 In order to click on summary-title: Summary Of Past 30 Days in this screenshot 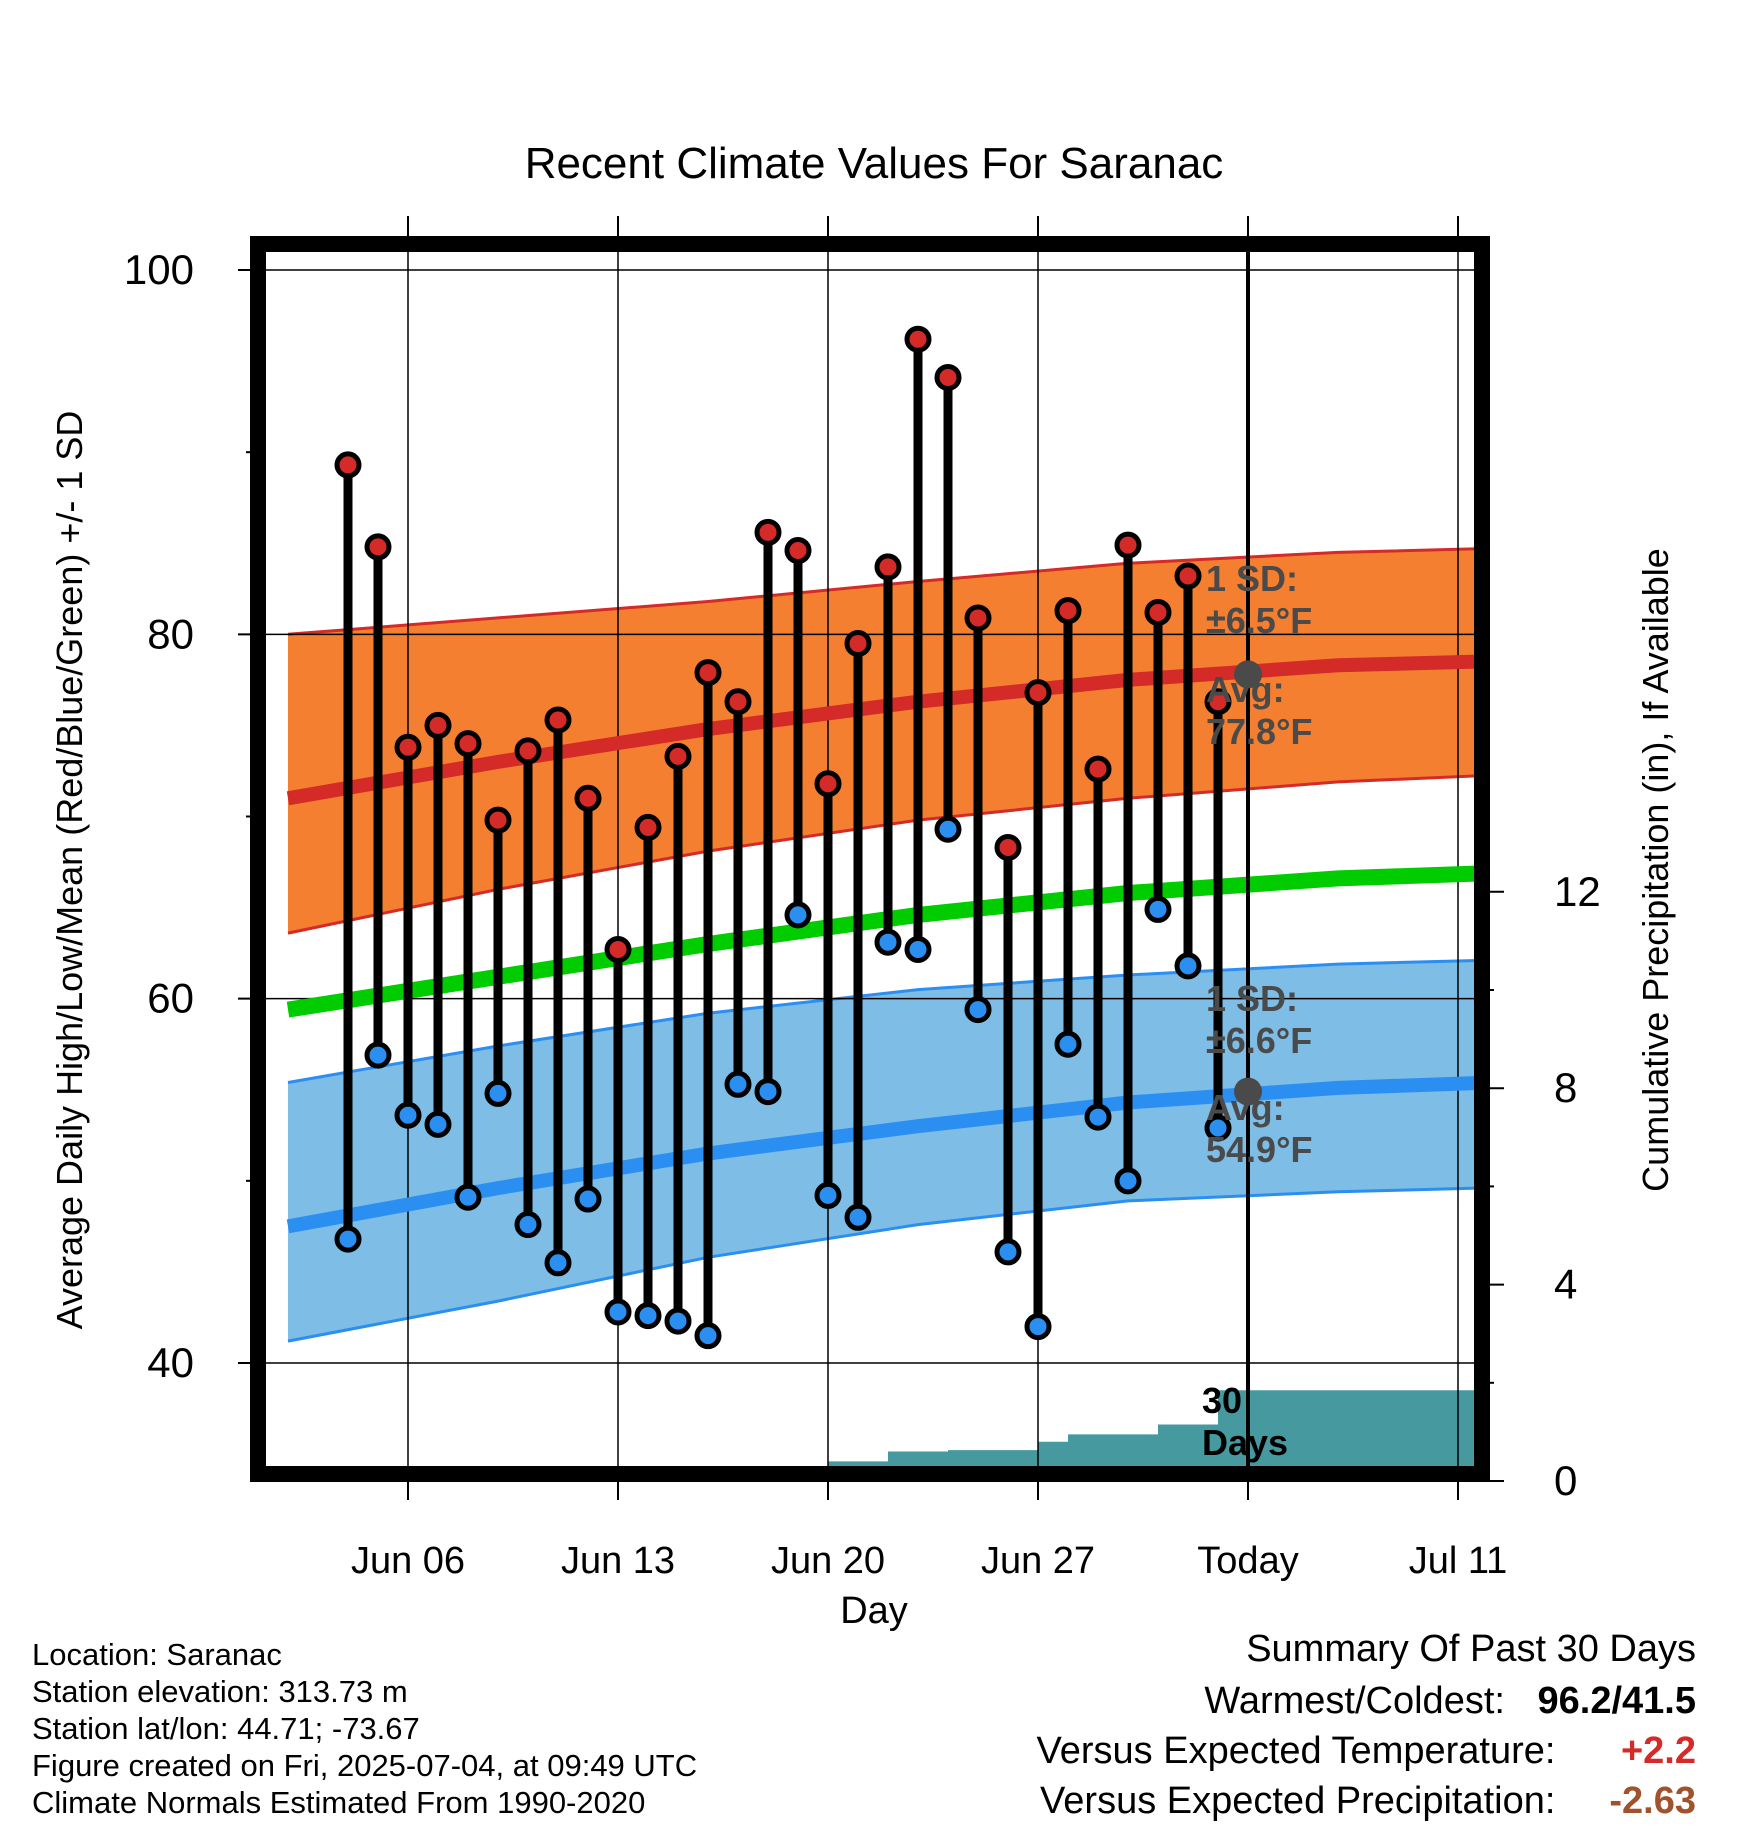, I will do `click(1471, 1649)`.